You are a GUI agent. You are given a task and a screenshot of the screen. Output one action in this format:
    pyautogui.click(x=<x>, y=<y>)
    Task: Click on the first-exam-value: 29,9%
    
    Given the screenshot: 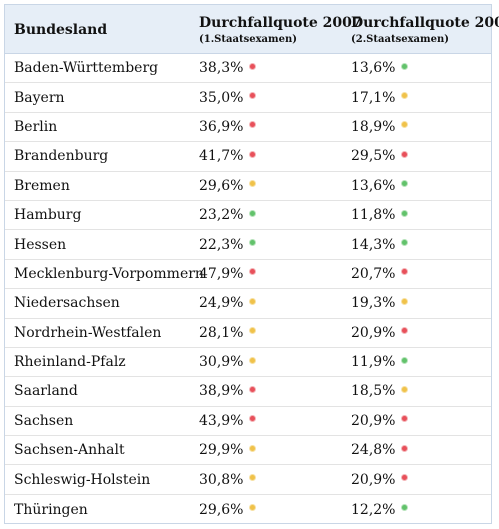 What is the action you would take?
    pyautogui.click(x=221, y=450)
    